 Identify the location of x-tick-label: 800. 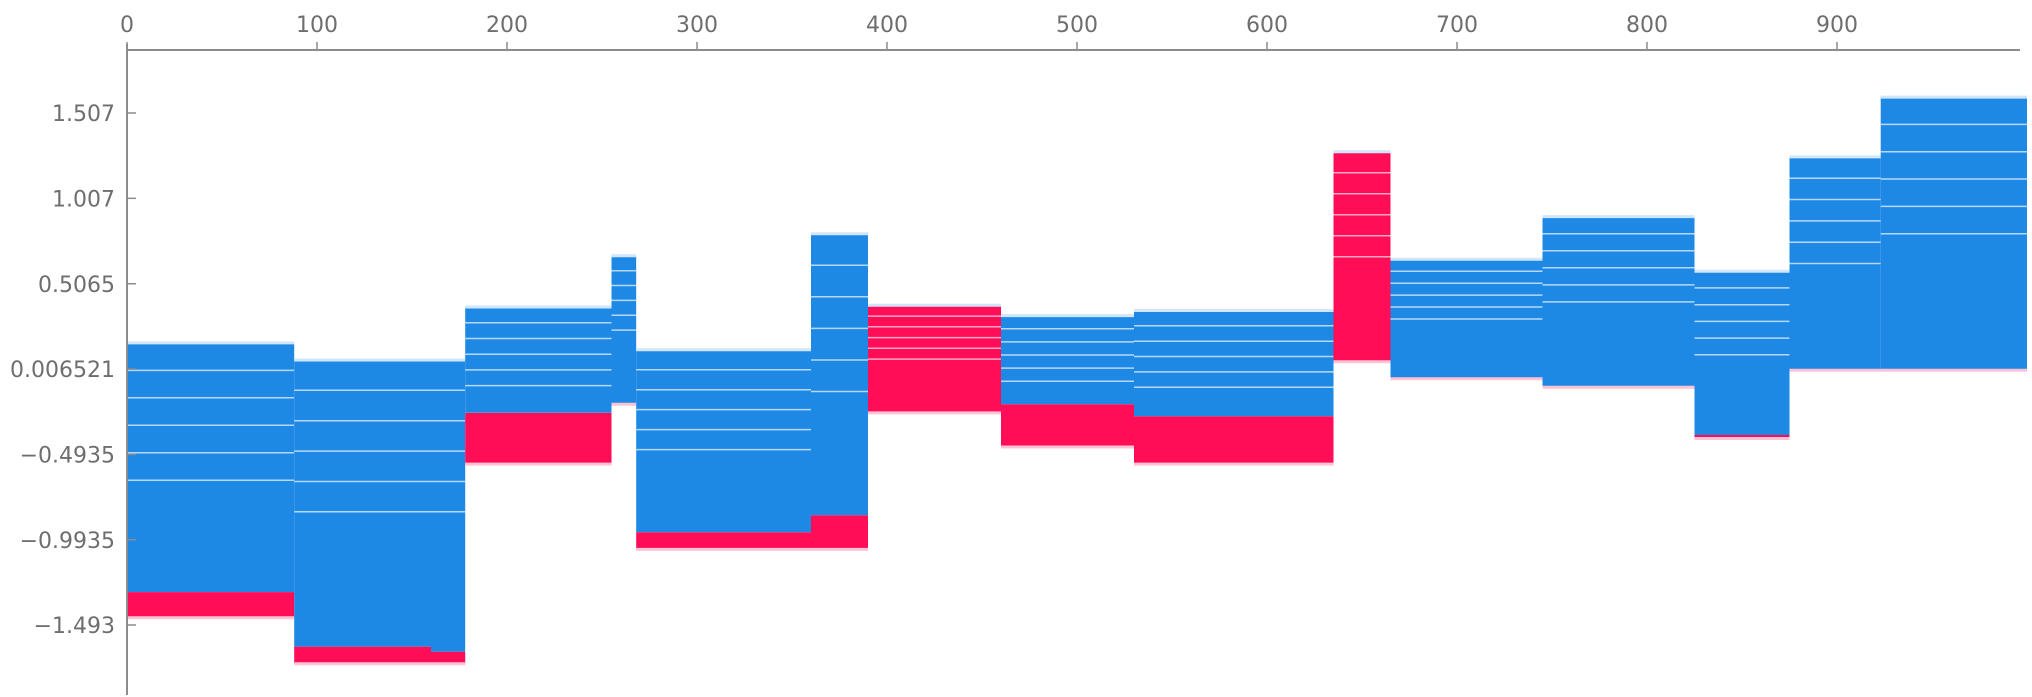
(1647, 25).